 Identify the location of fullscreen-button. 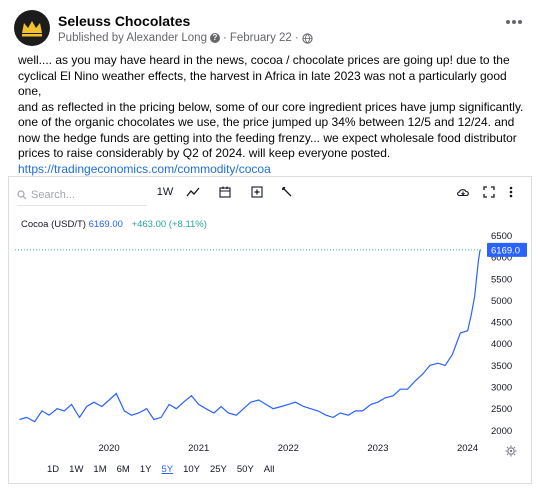
(489, 194).